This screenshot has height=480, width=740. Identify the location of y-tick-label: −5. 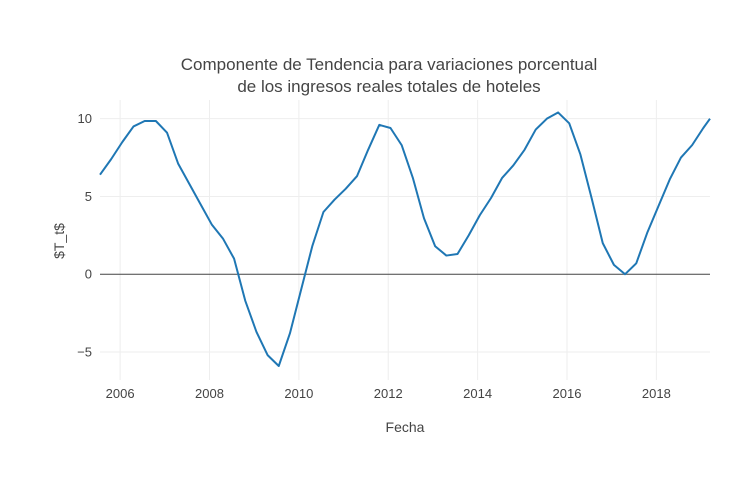
(84, 352).